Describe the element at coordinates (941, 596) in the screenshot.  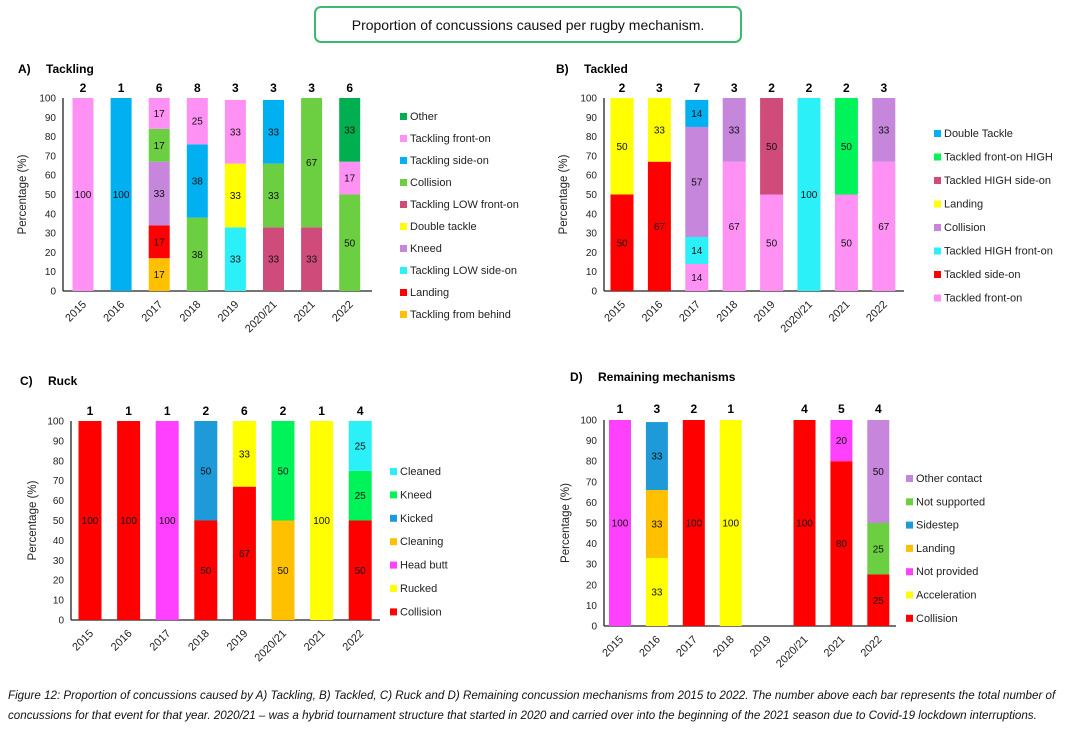
I see `legend-item-acceleration: Acceleration` at that location.